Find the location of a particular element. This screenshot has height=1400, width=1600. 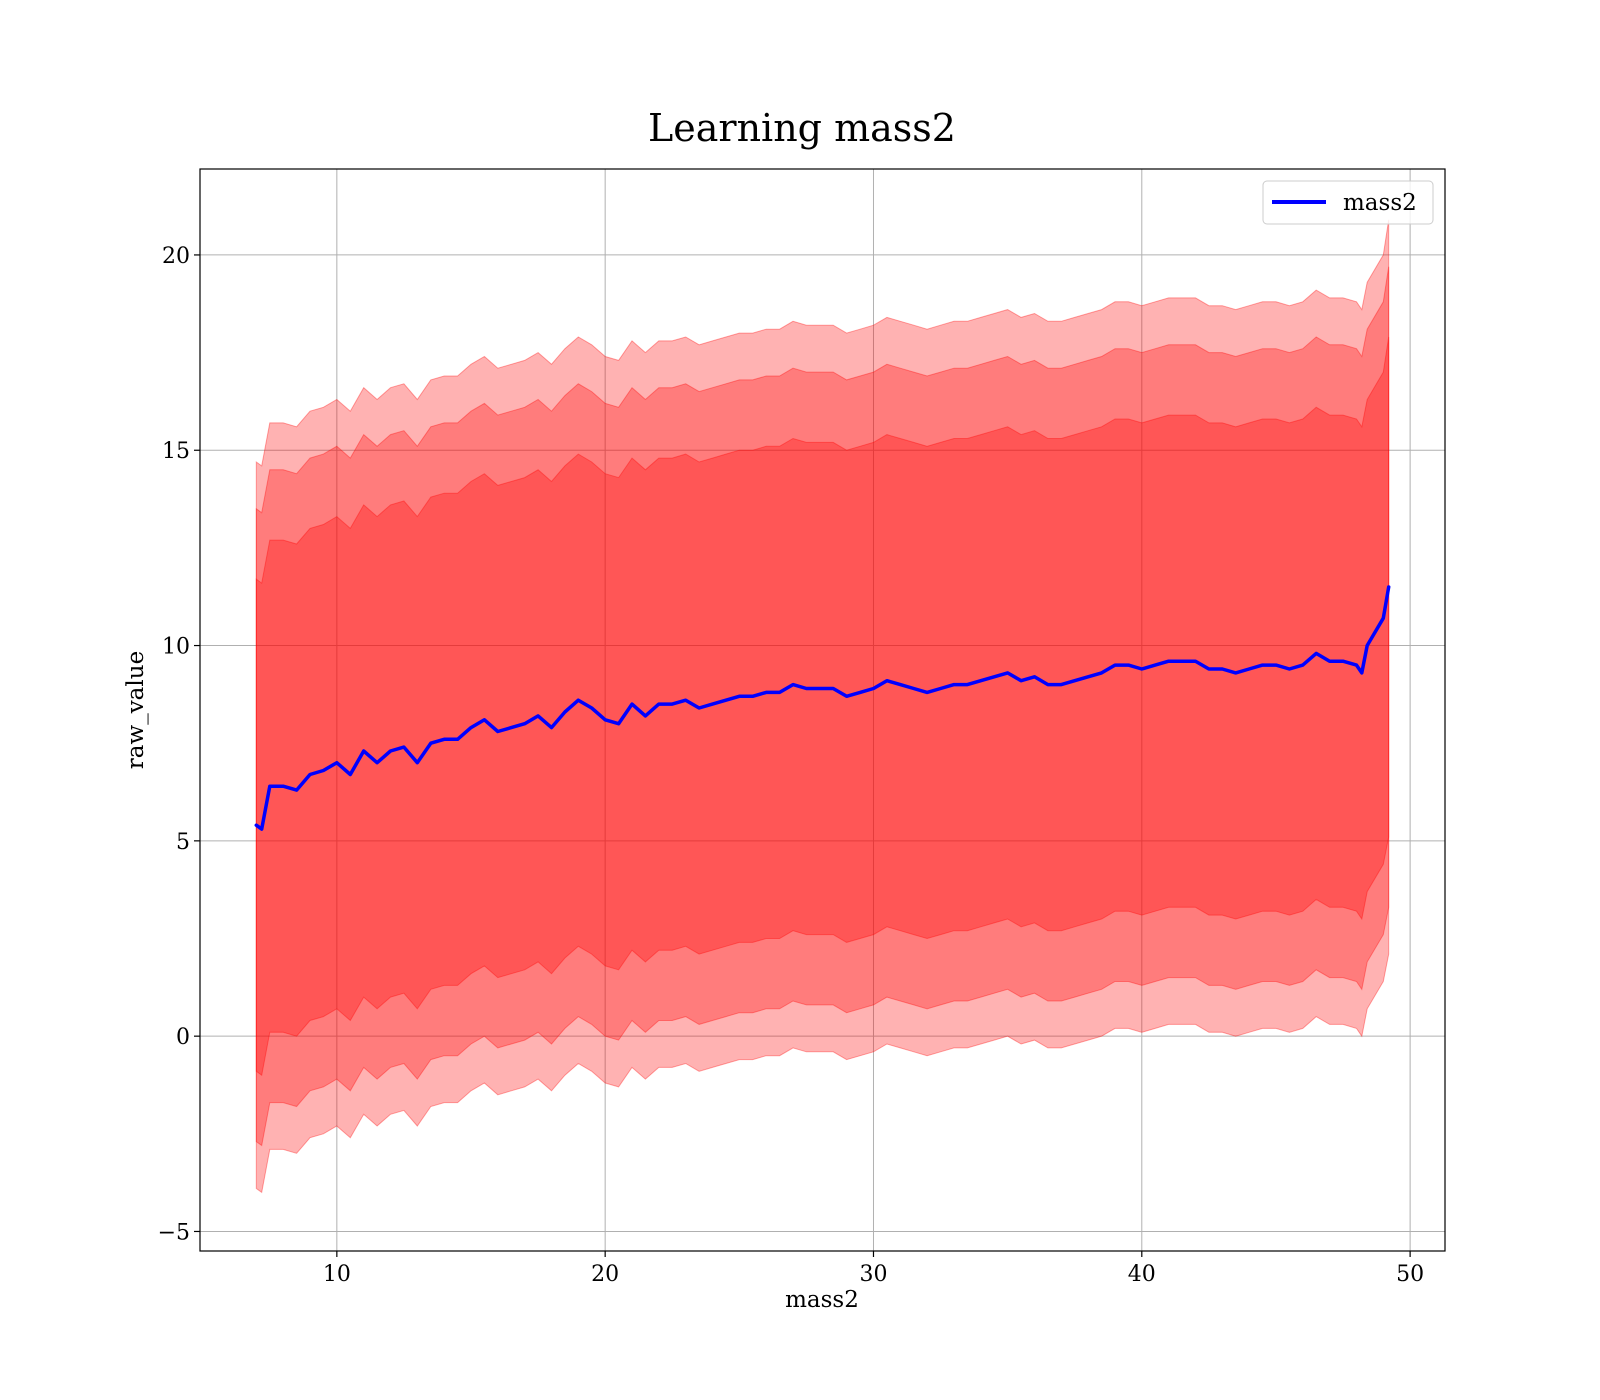

x-tick-label: 30 is located at coordinates (873, 1274).